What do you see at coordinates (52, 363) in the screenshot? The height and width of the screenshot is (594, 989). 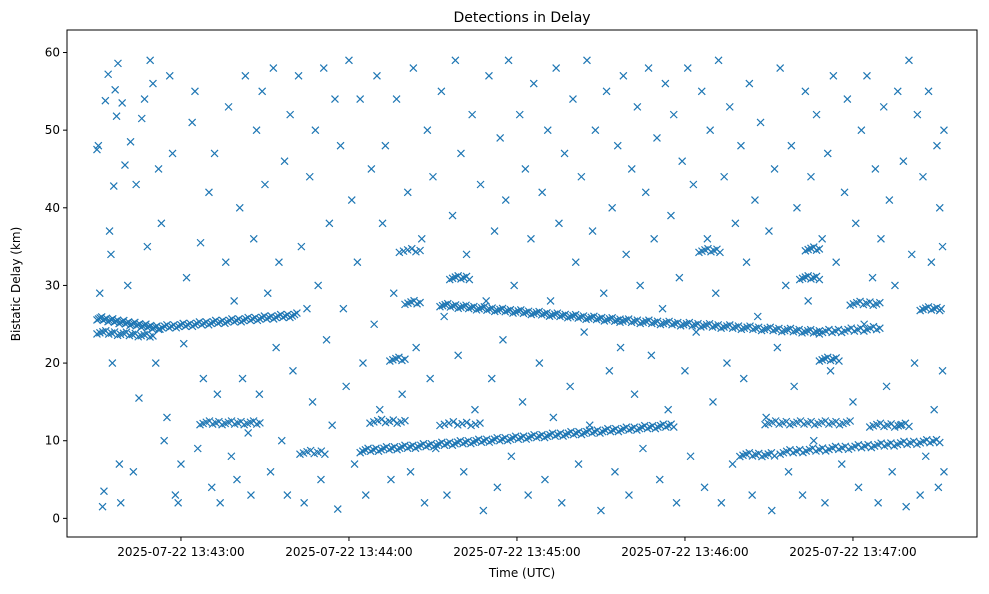 I see `y-tick-label: 20` at bounding box center [52, 363].